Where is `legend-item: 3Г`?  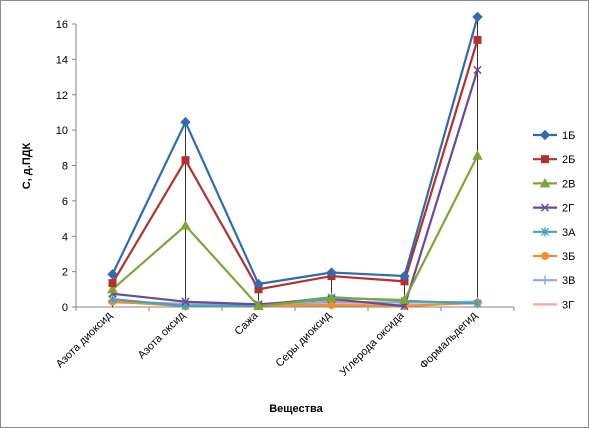 legend-item: 3Г is located at coordinates (553, 305).